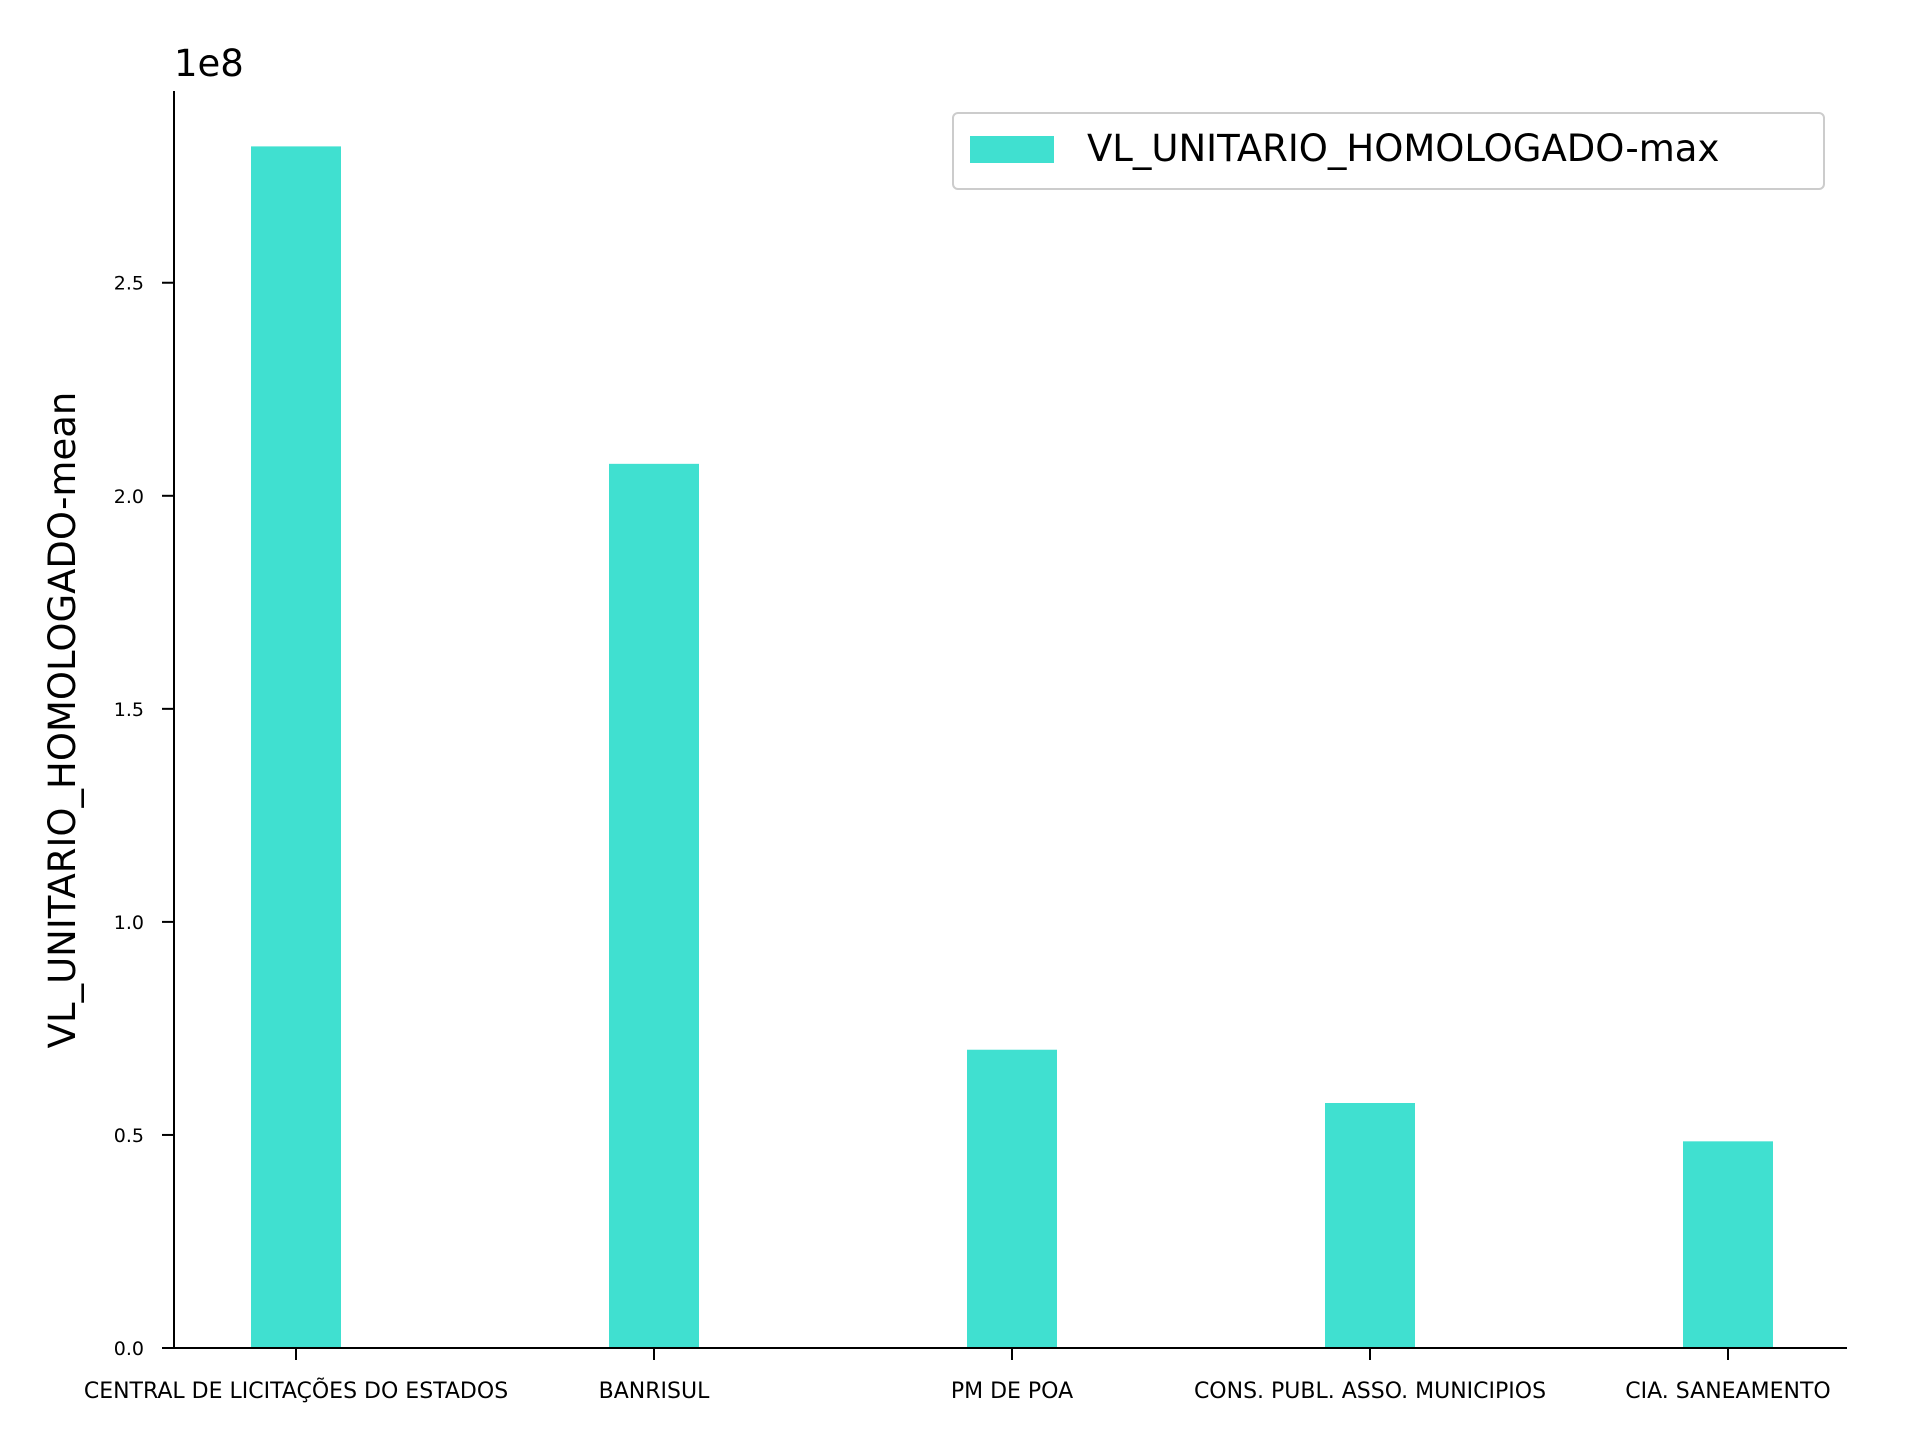 The image size is (1920, 1440). Describe the element at coordinates (1012, 149) in the screenshot. I see `legend-swatch` at that location.